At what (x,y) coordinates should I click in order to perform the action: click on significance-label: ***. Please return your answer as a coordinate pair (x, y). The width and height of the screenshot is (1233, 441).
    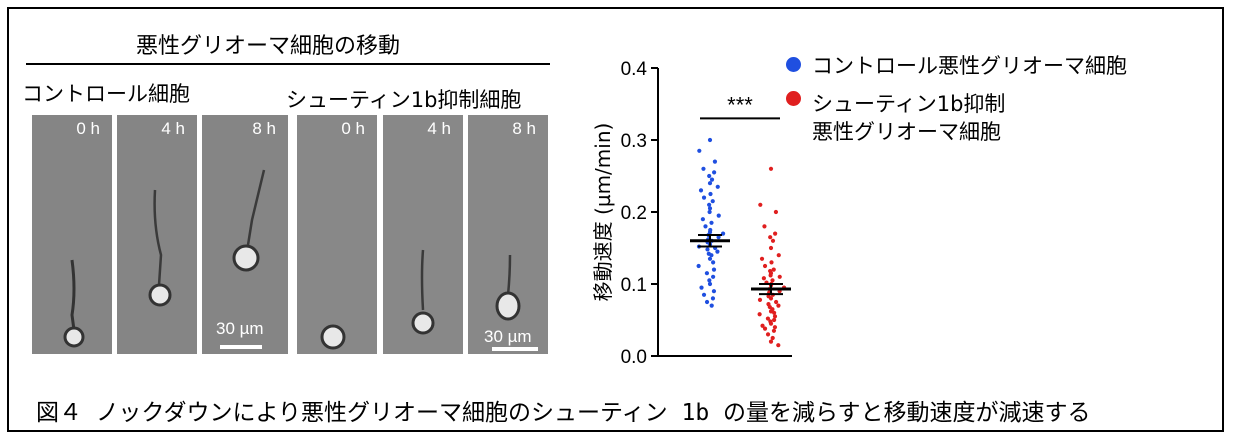
    Looking at the image, I should click on (740, 104).